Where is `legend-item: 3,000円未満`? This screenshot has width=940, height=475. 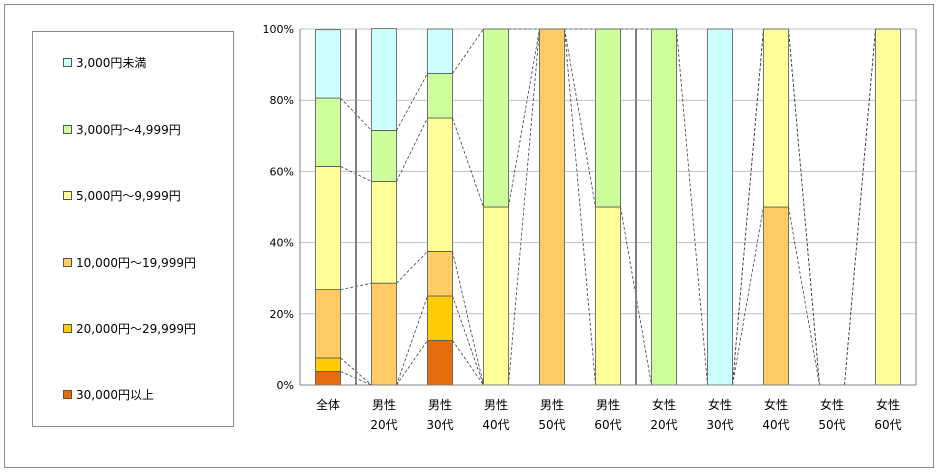
legend-item: 3,000円未満 is located at coordinates (104, 62).